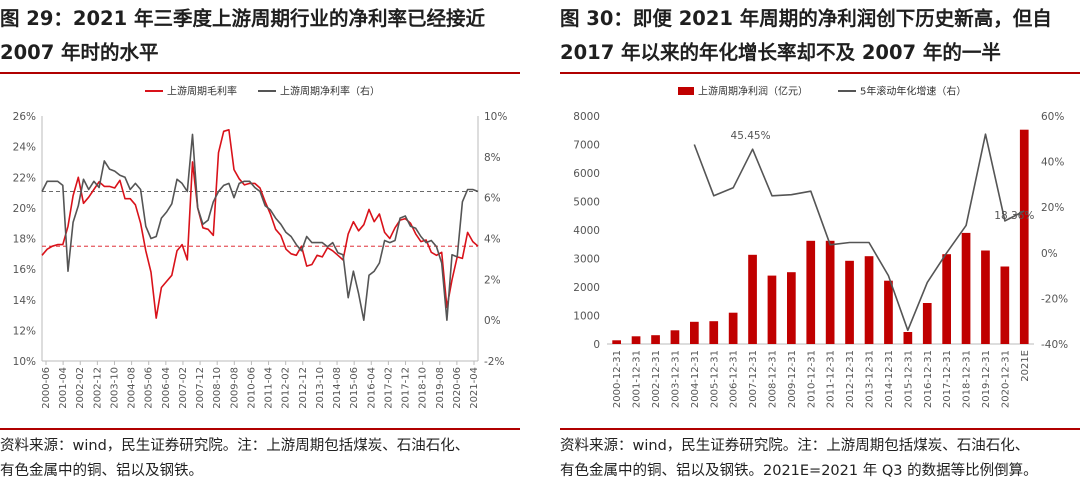 This screenshot has height=487, width=1080. Describe the element at coordinates (303, 388) in the screenshot. I see `x-tick-label: 2012-12` at that location.